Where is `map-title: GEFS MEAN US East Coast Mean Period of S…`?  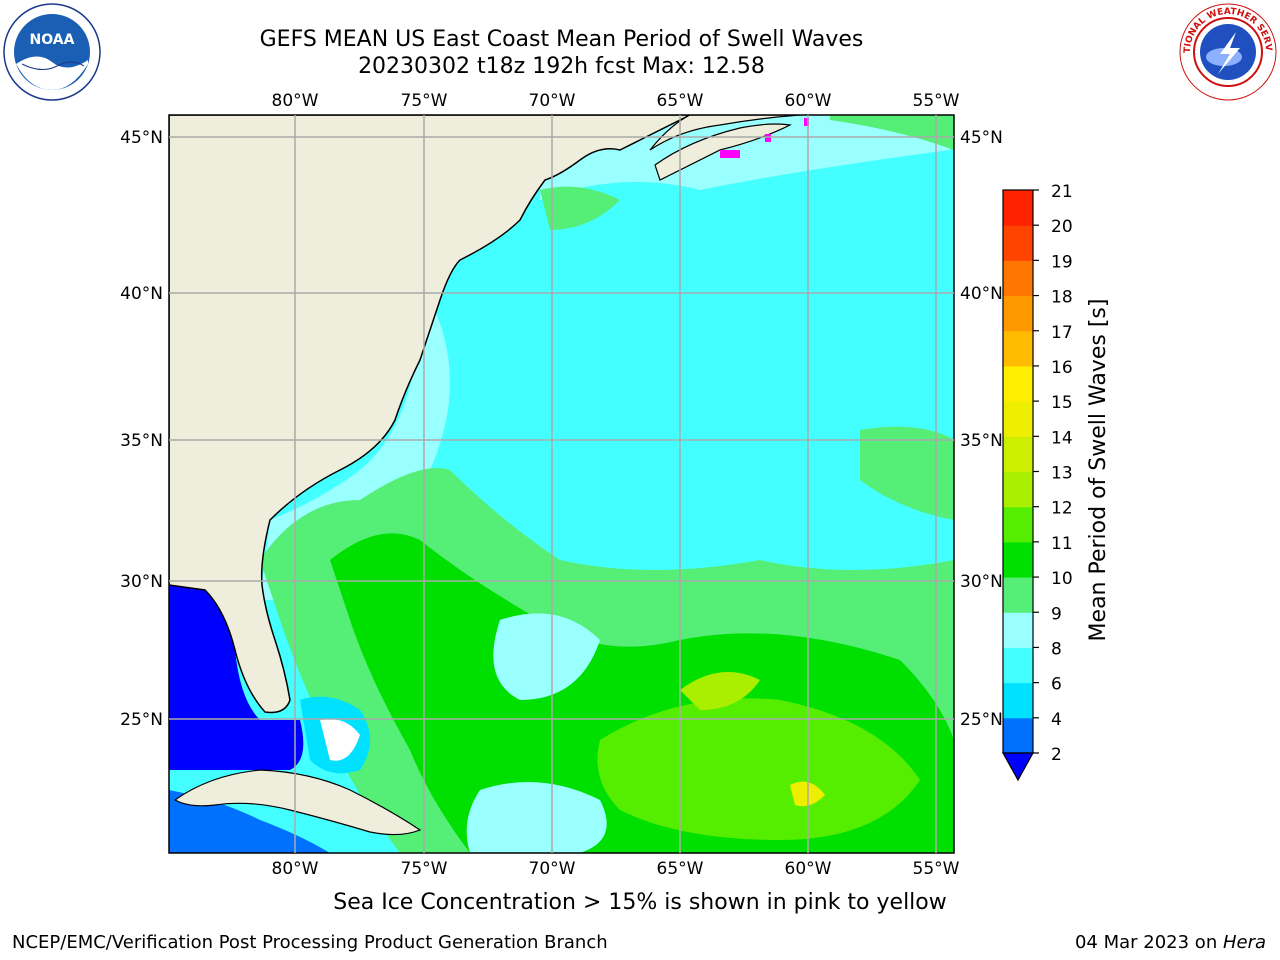
map-title: GEFS MEAN US East Coast Mean Period of S… is located at coordinates (561, 39).